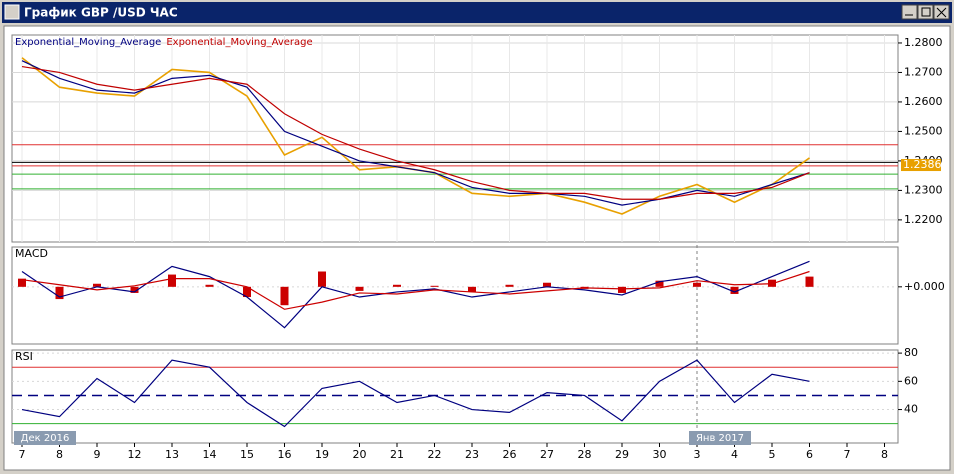 Image resolution: width=954 pixels, height=474 pixels. Describe the element at coordinates (809, 454) in the screenshot. I see `x-tick-label: 6` at that location.